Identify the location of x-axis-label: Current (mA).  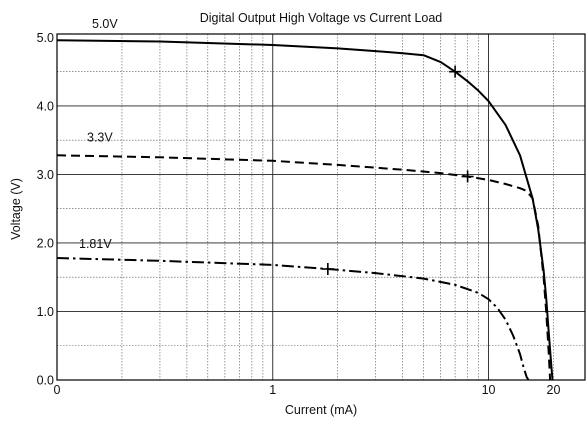
(321, 410).